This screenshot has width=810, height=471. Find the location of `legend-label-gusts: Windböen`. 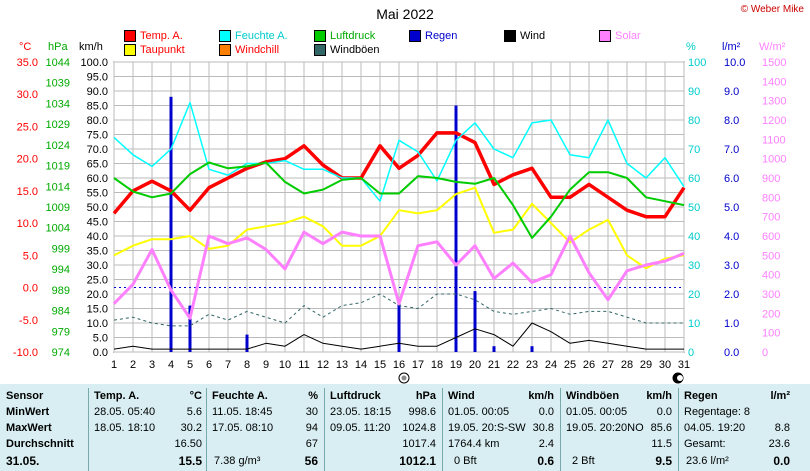

legend-label-gusts: Windböen is located at coordinates (355, 50).